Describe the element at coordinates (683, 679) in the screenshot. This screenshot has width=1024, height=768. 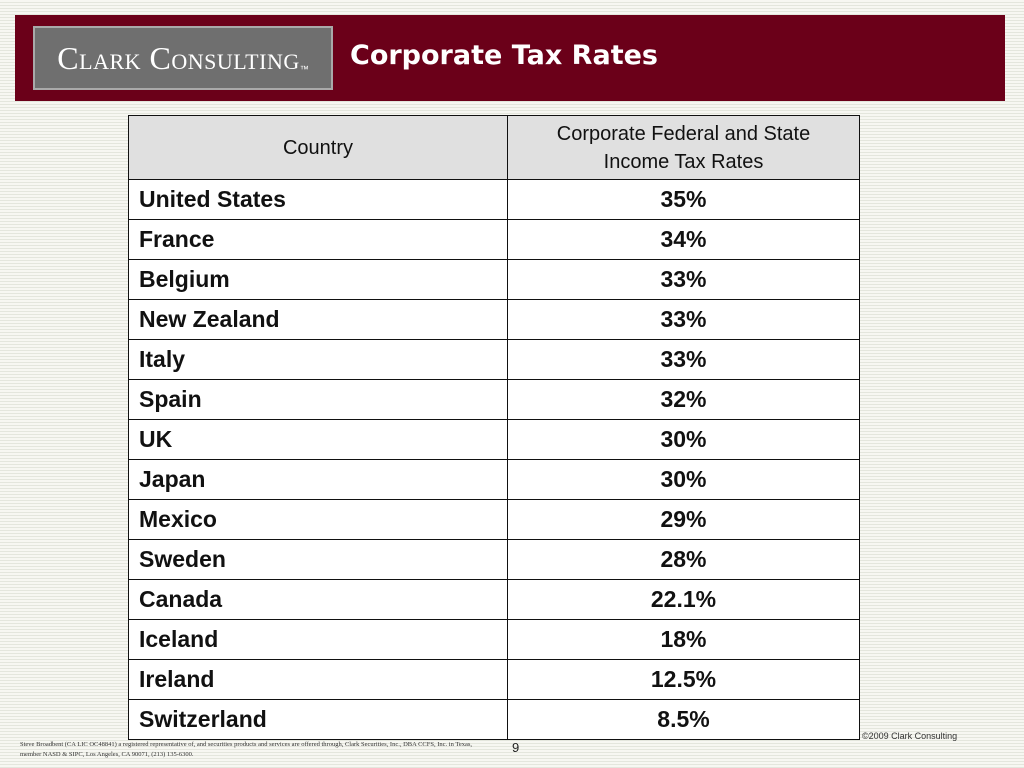
I see `rate-cell: 12.5%` at that location.